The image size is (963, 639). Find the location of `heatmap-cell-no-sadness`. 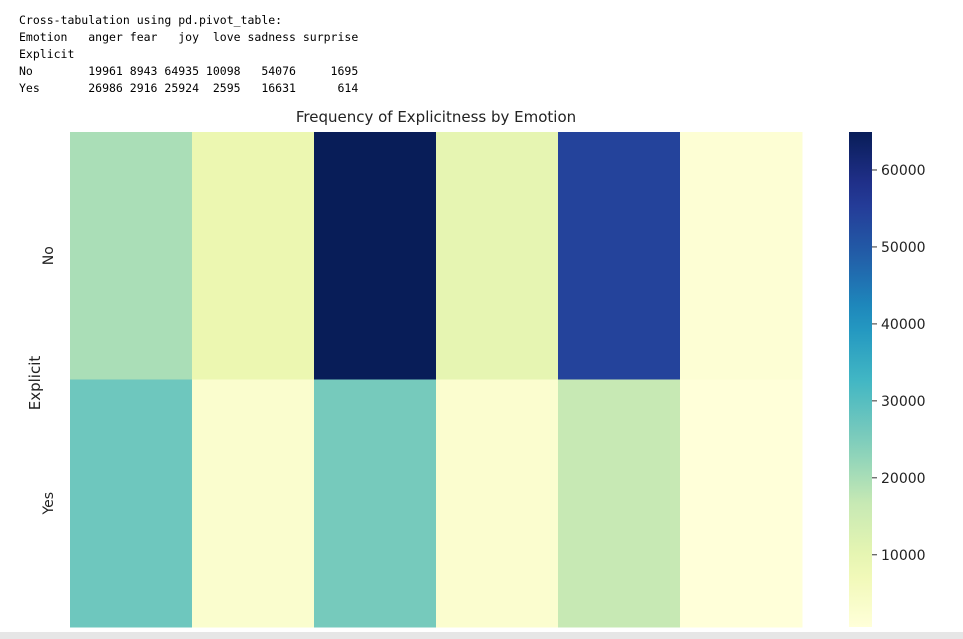

heatmap-cell-no-sadness is located at coordinates (619, 256).